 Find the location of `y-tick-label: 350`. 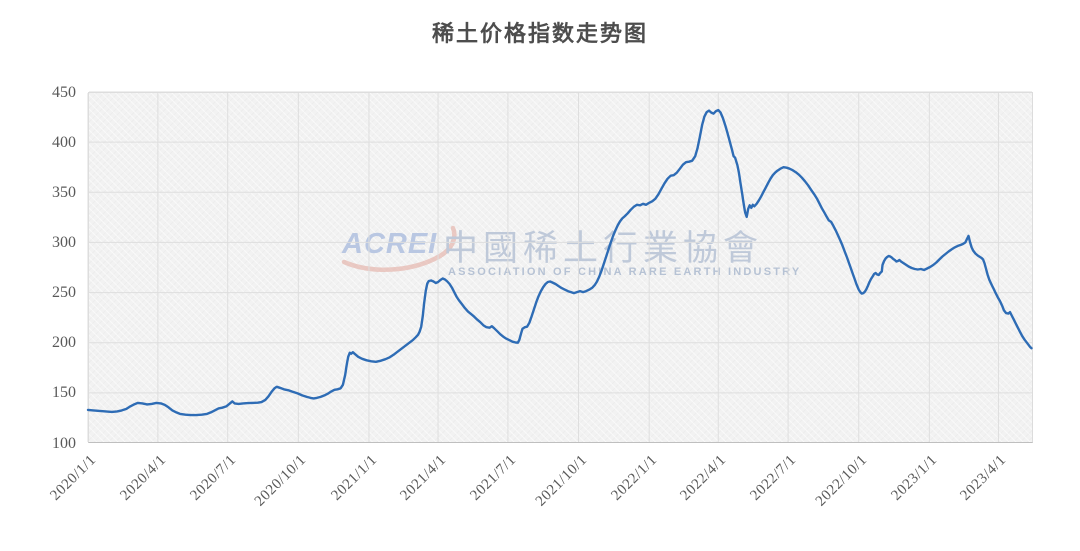

y-tick-label: 350 is located at coordinates (64, 192).